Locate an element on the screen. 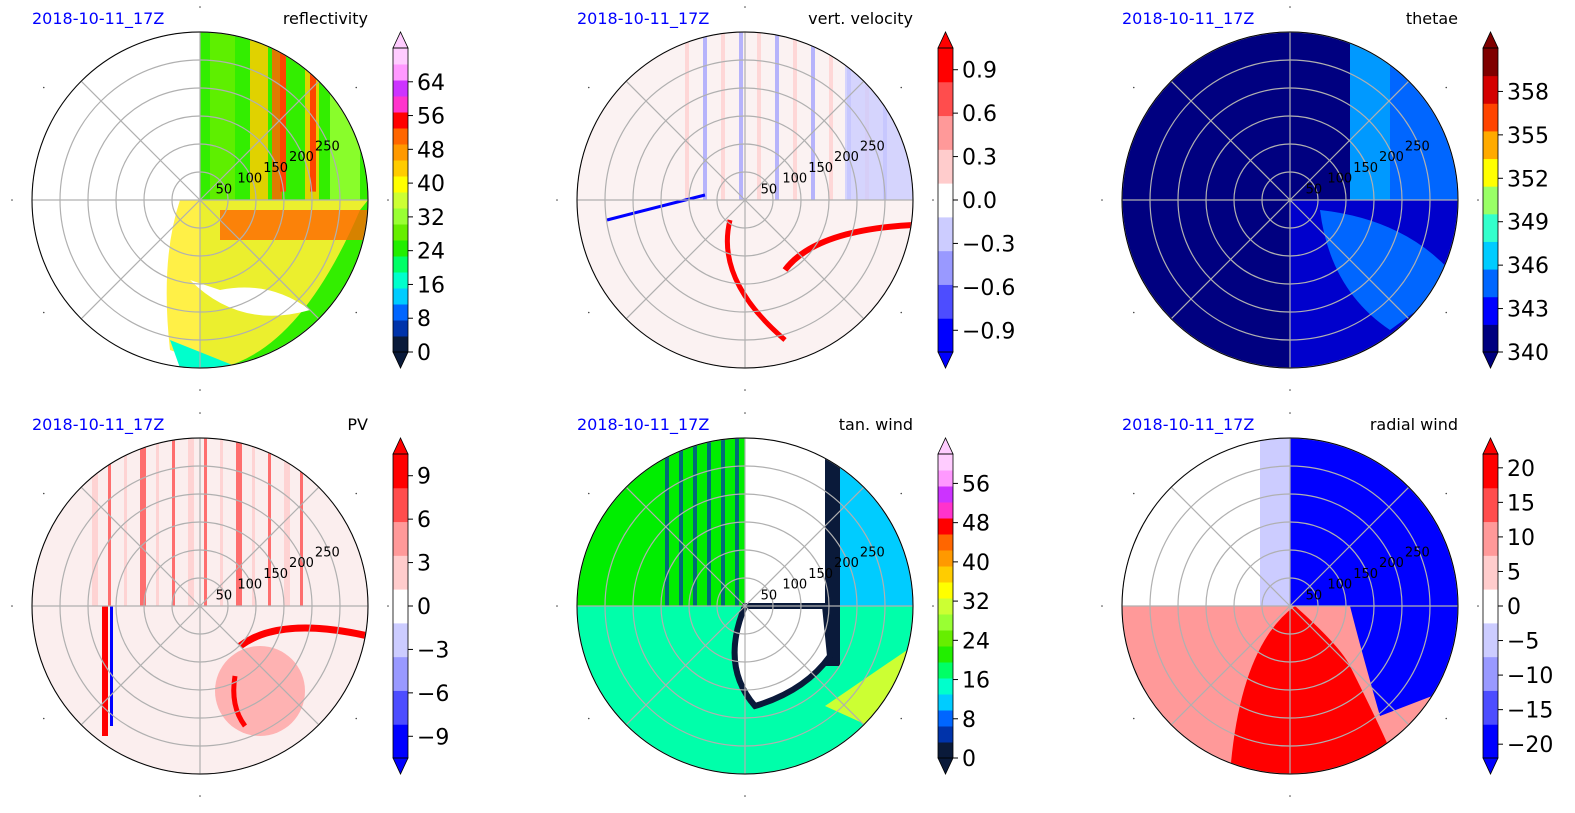 This screenshot has width=1575, height=813. field-title: PV is located at coordinates (357, 424).